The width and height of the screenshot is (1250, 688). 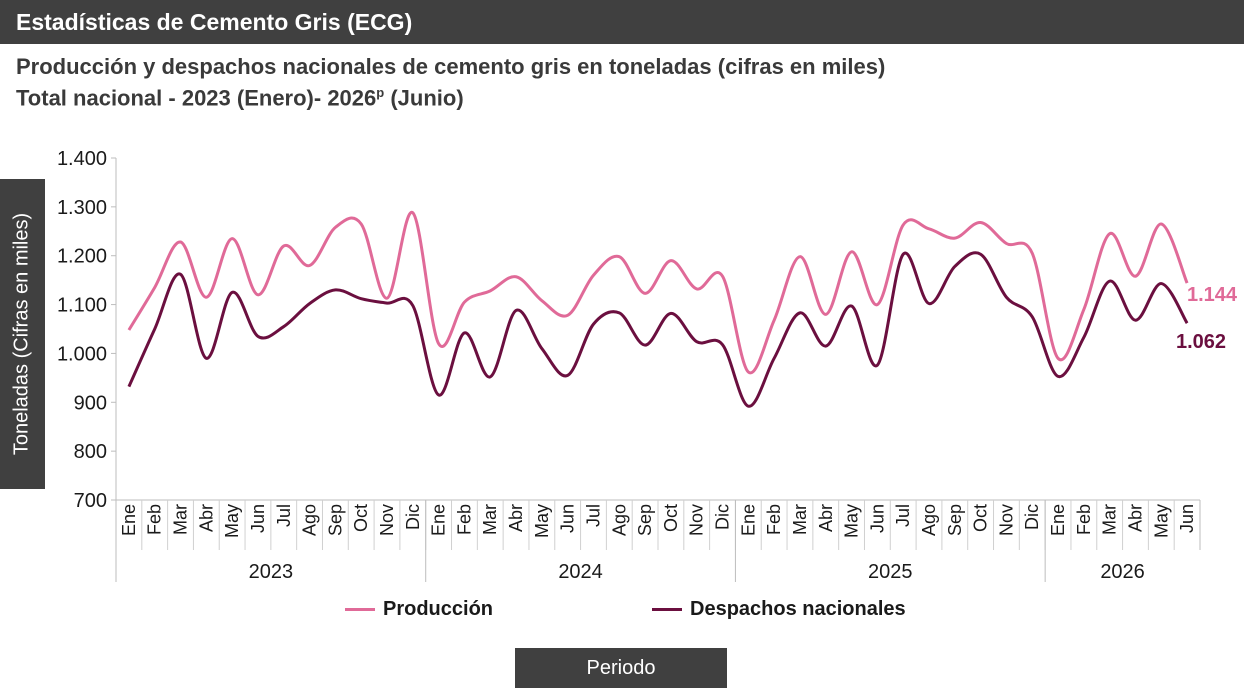 What do you see at coordinates (90, 452) in the screenshot?
I see `y-tick-label: 800` at bounding box center [90, 452].